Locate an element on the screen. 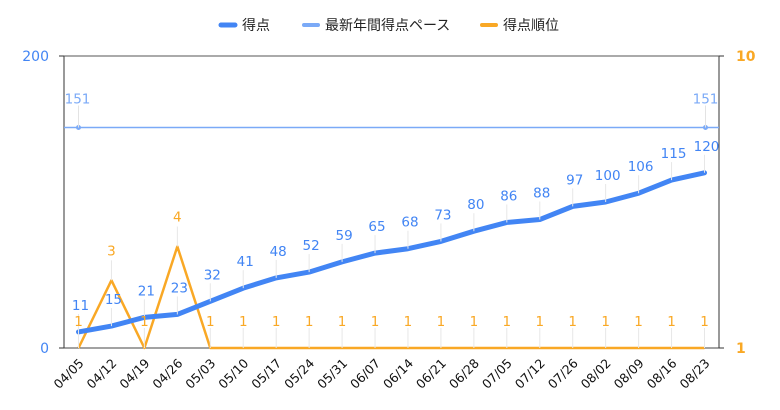 The height and width of the screenshot is (410, 780). left-axis-max-label: 200 is located at coordinates (35, 57).